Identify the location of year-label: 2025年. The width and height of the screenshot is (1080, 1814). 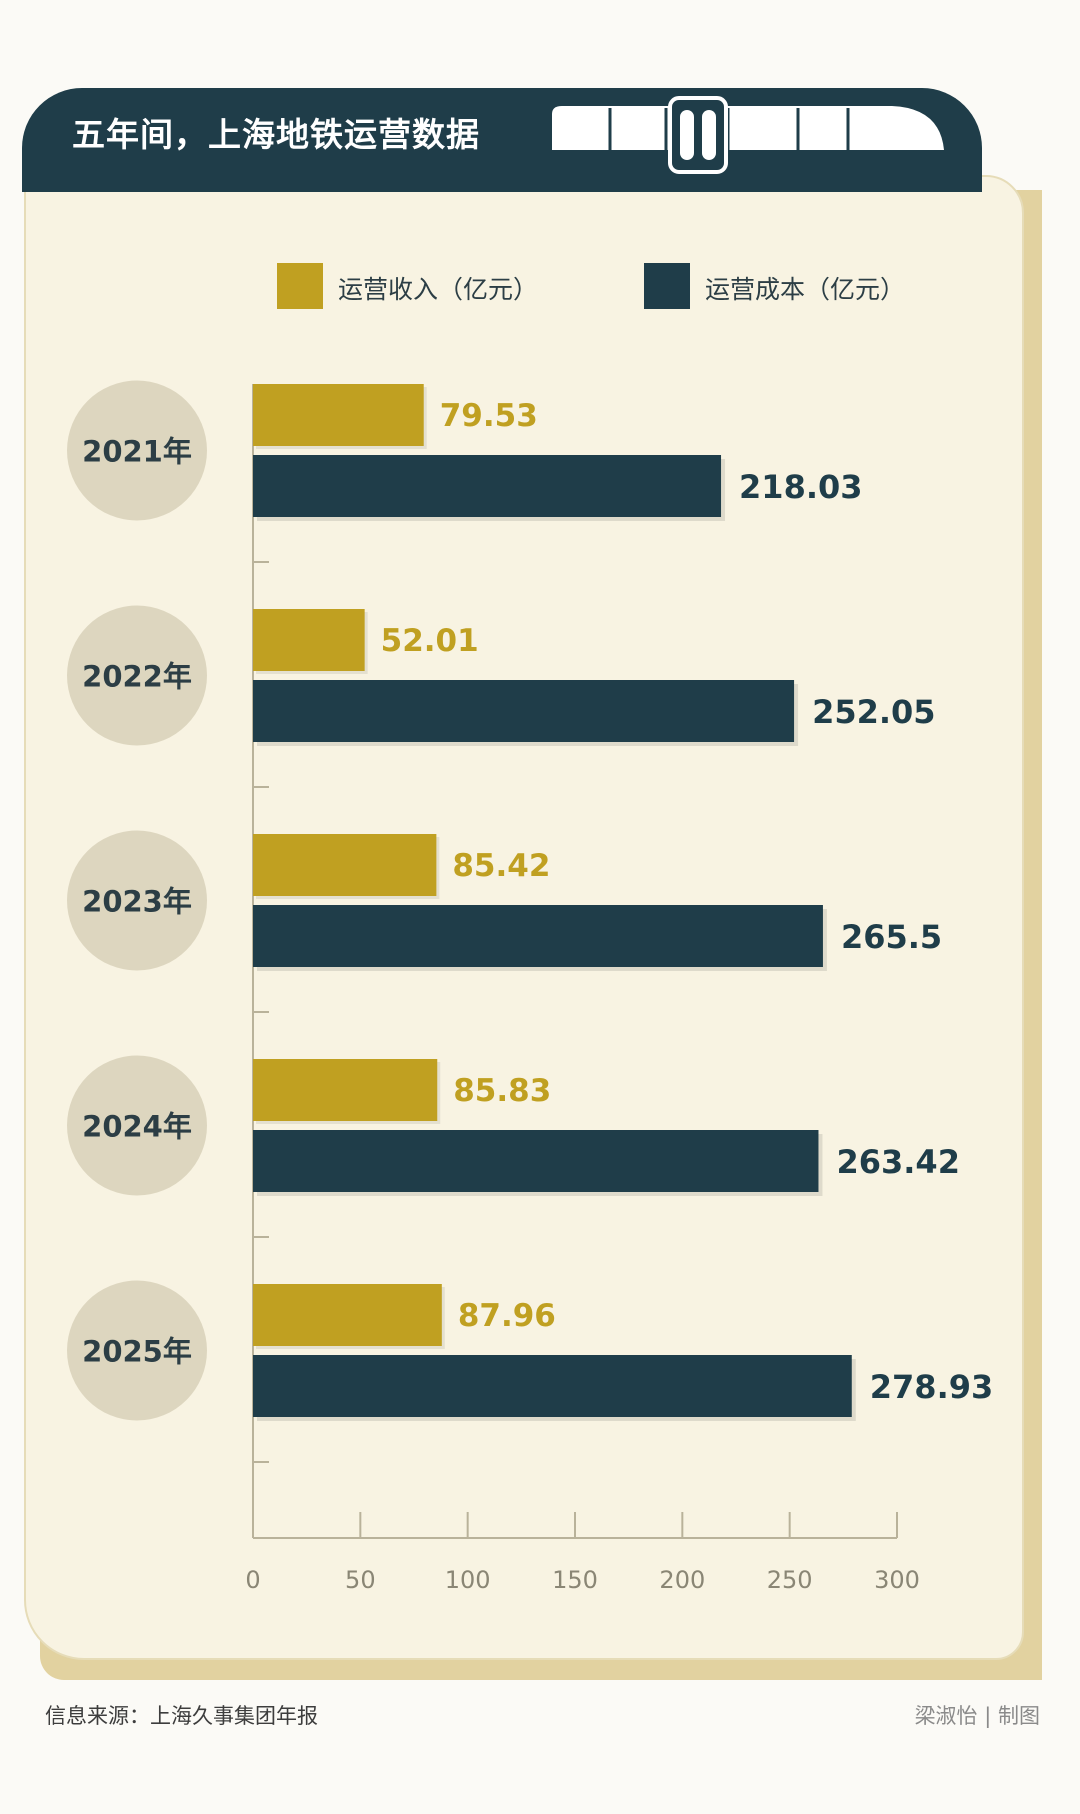
(137, 1352).